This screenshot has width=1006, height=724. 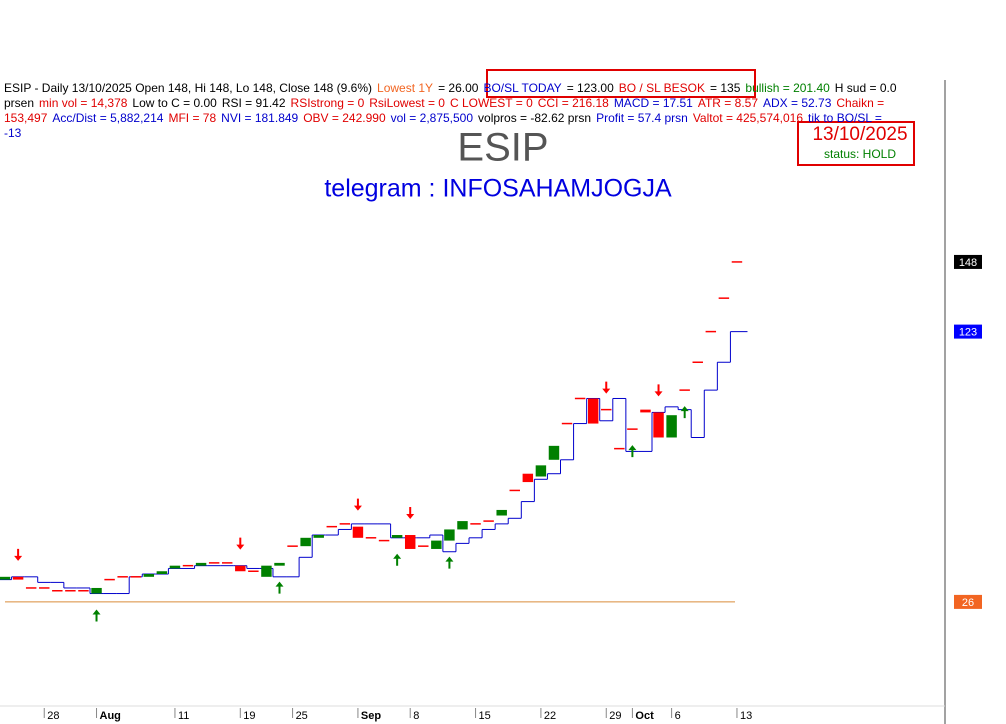 I want to click on header-item: = 26.00, so click(x=458, y=88).